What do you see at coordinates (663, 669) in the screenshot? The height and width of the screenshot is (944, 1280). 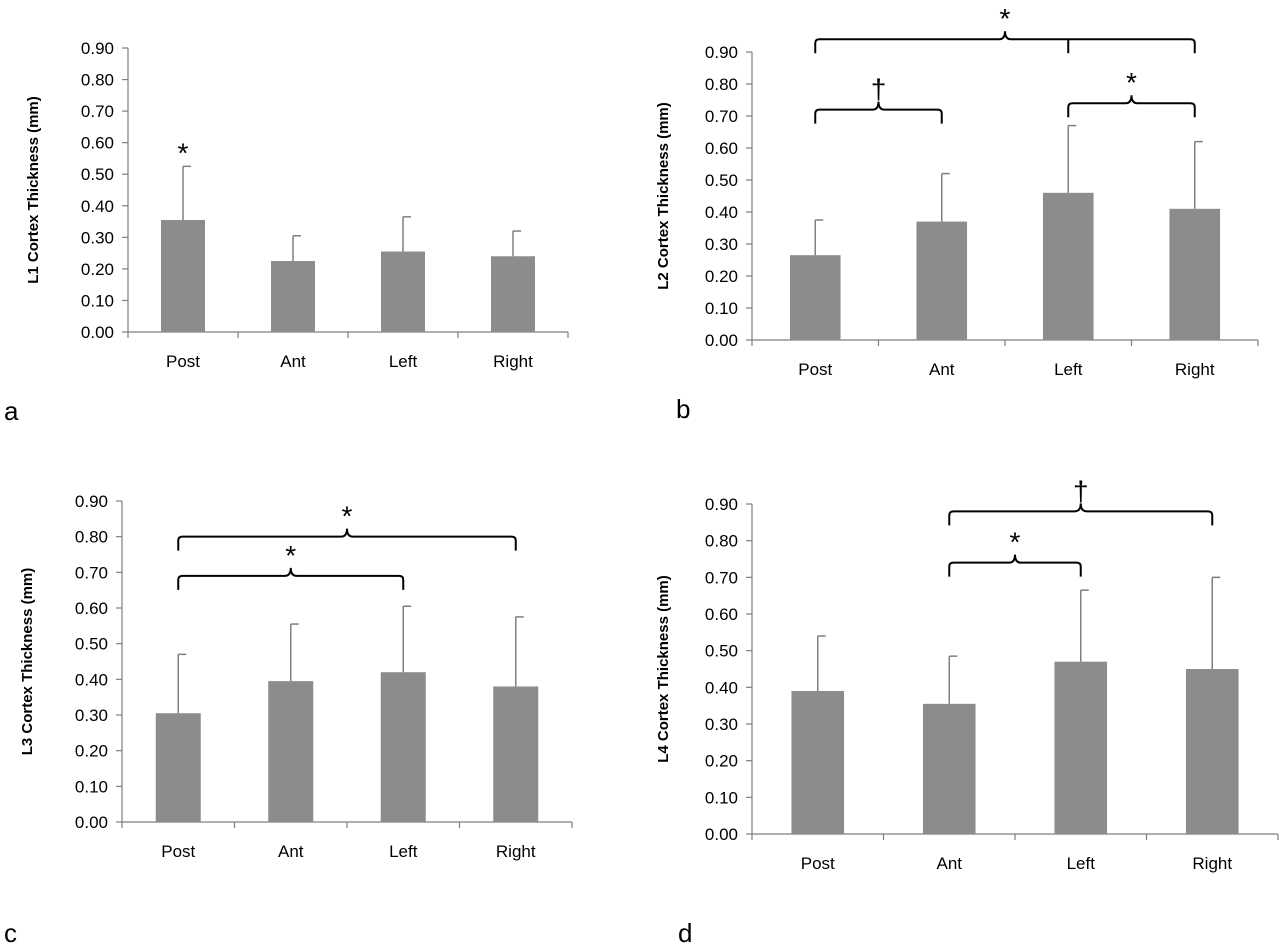 I see `y-axis-label: L4 Cortex Thickness (mm)` at bounding box center [663, 669].